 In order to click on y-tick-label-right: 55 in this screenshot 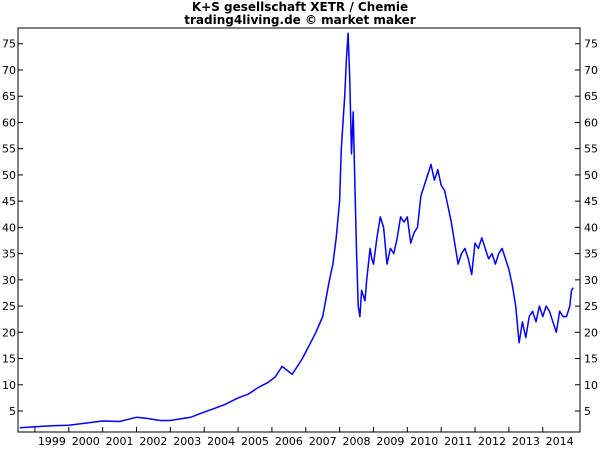, I will do `click(591, 149)`.